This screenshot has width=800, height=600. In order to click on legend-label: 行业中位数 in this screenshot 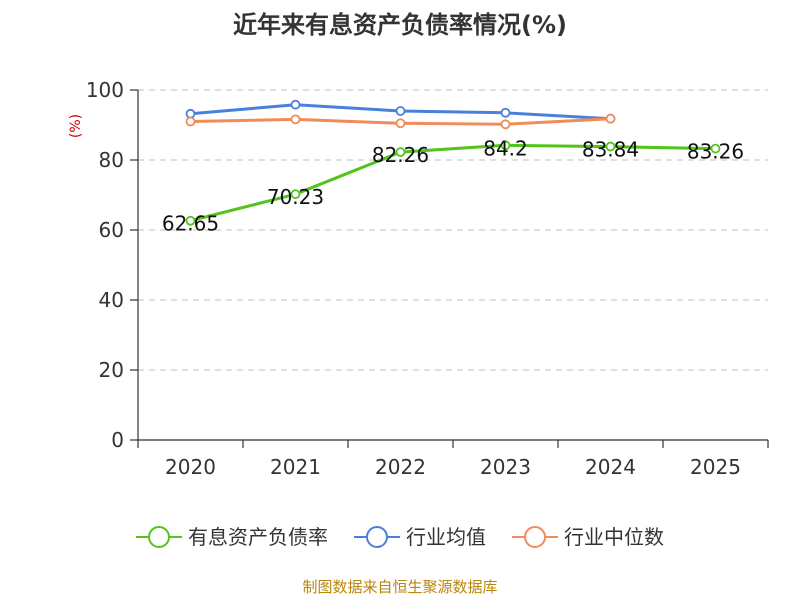, I will do `click(614, 537)`.